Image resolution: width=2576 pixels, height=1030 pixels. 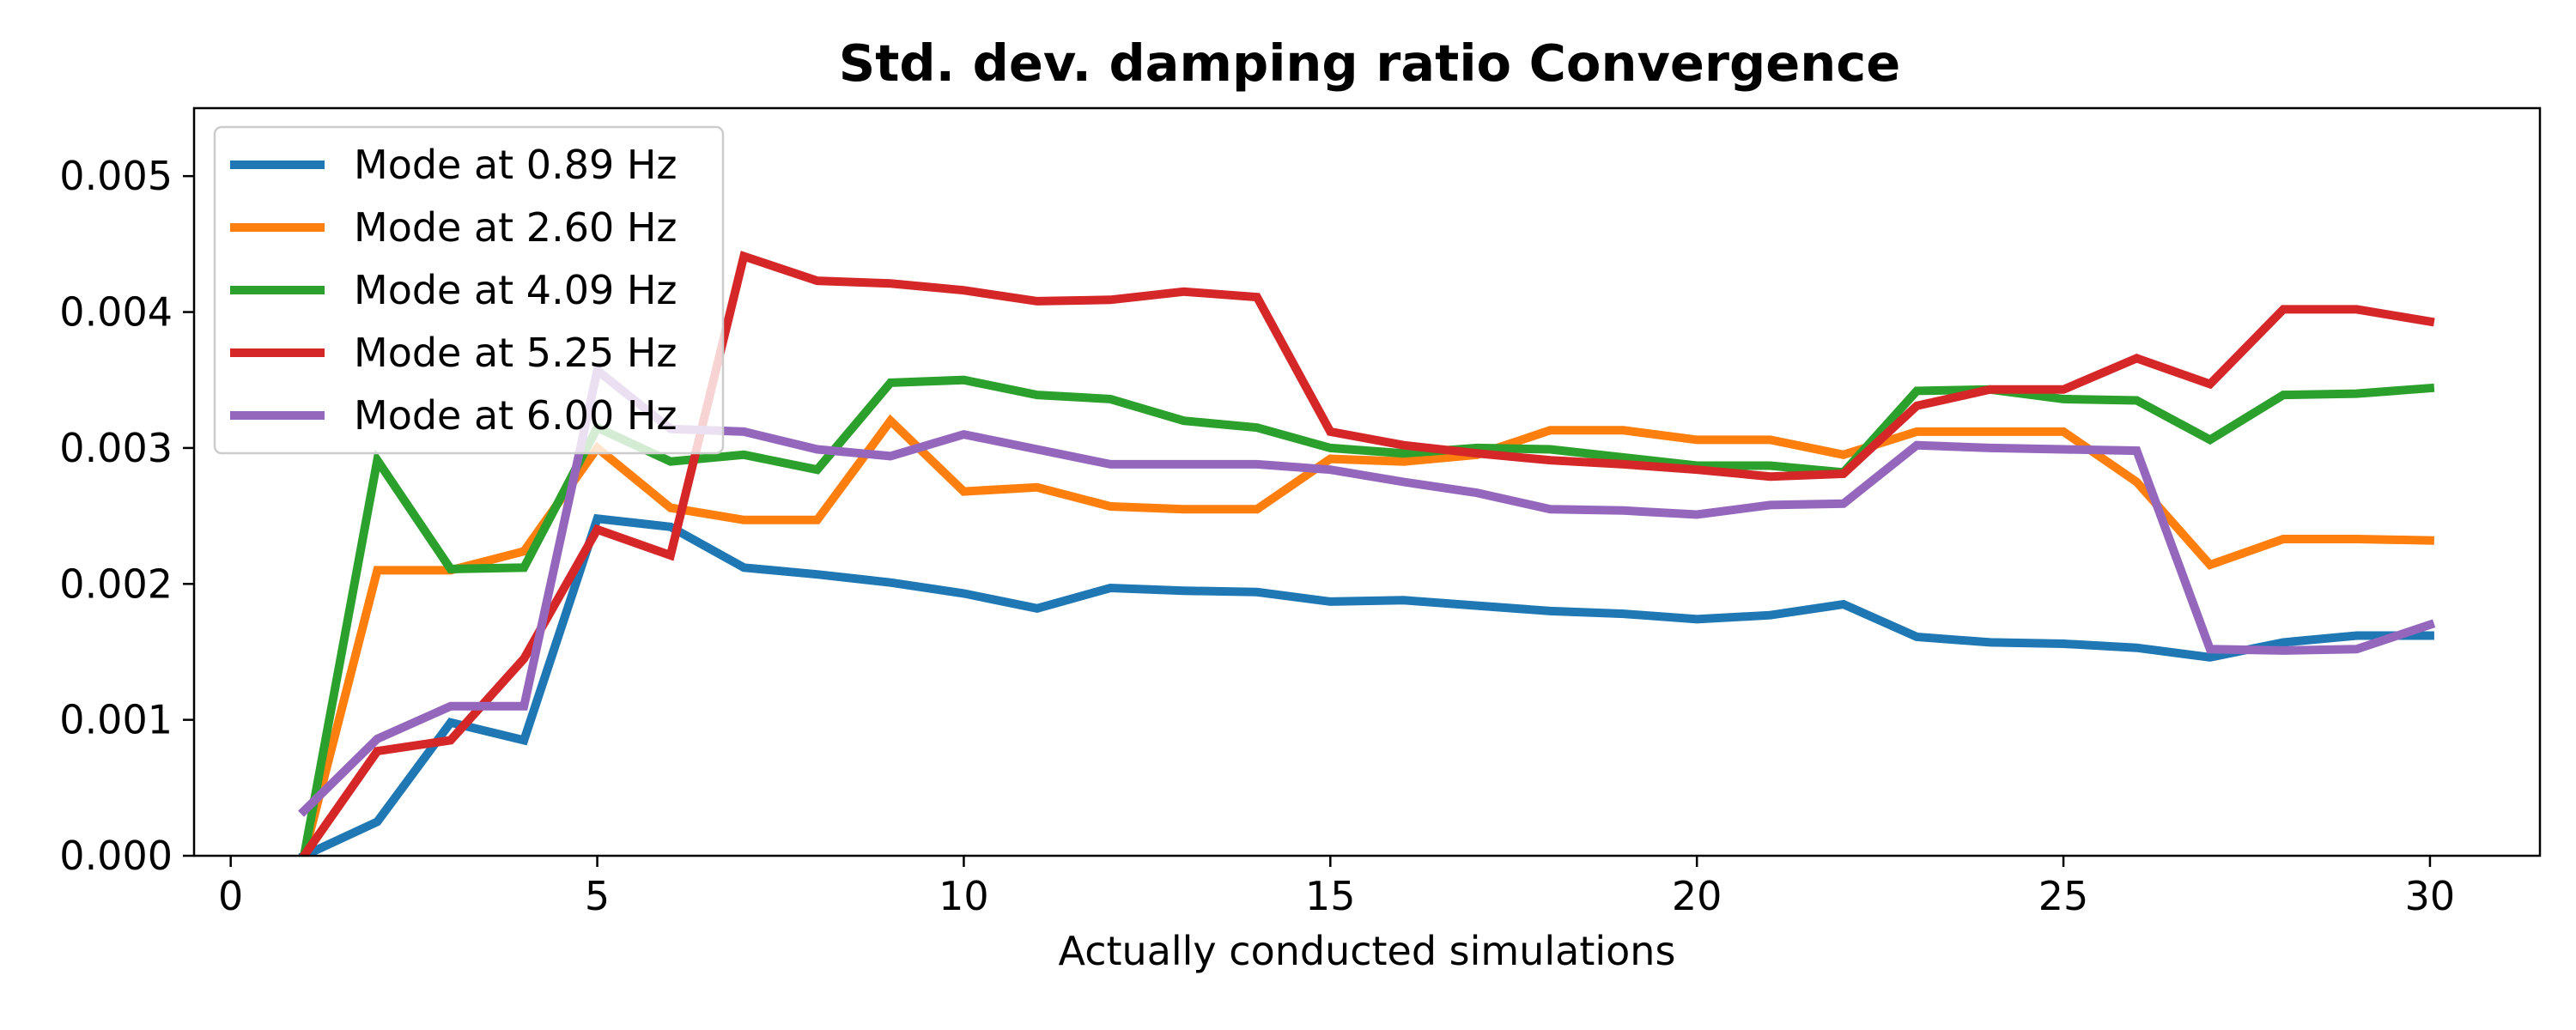 What do you see at coordinates (116, 720) in the screenshot?
I see `y-tick-label: 0.001` at bounding box center [116, 720].